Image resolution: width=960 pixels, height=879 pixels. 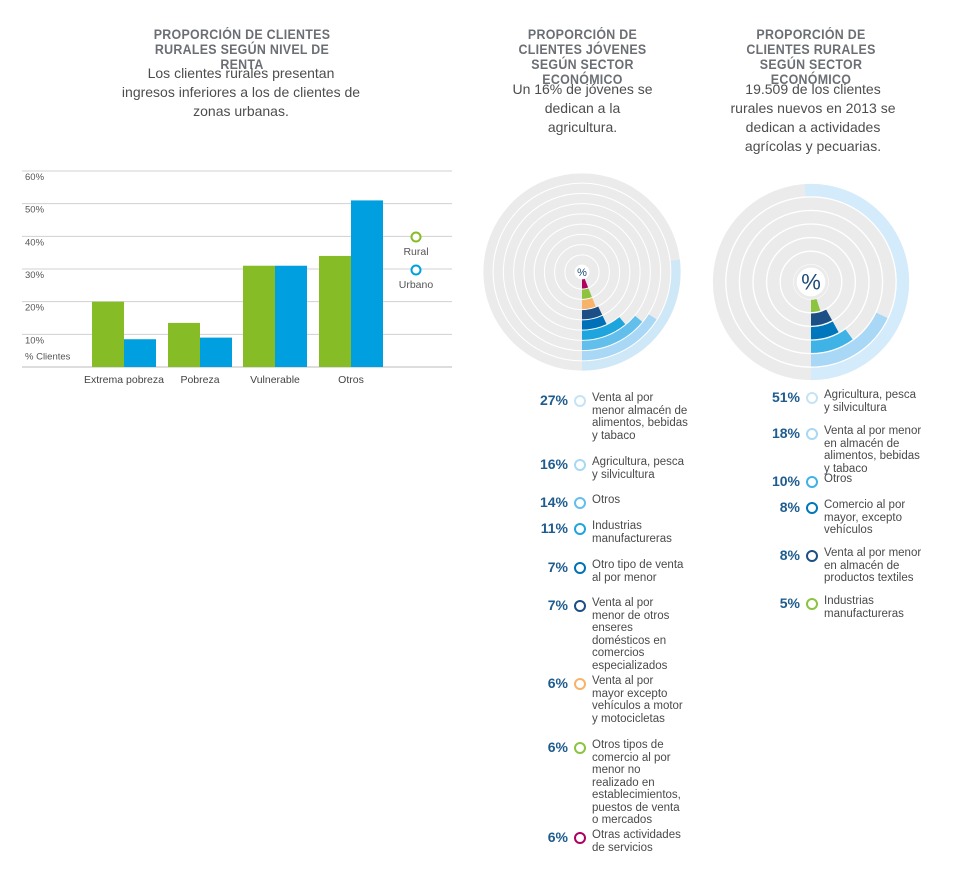 I want to click on legend-item: 11% Industrias manufactureras, so click(x=608, y=532).